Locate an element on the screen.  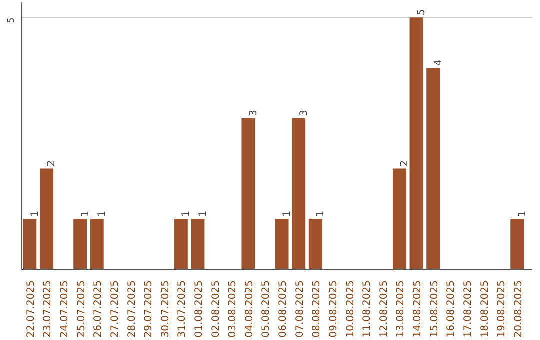
x-tick-label: 04.08.2025 is located at coordinates (250, 309).